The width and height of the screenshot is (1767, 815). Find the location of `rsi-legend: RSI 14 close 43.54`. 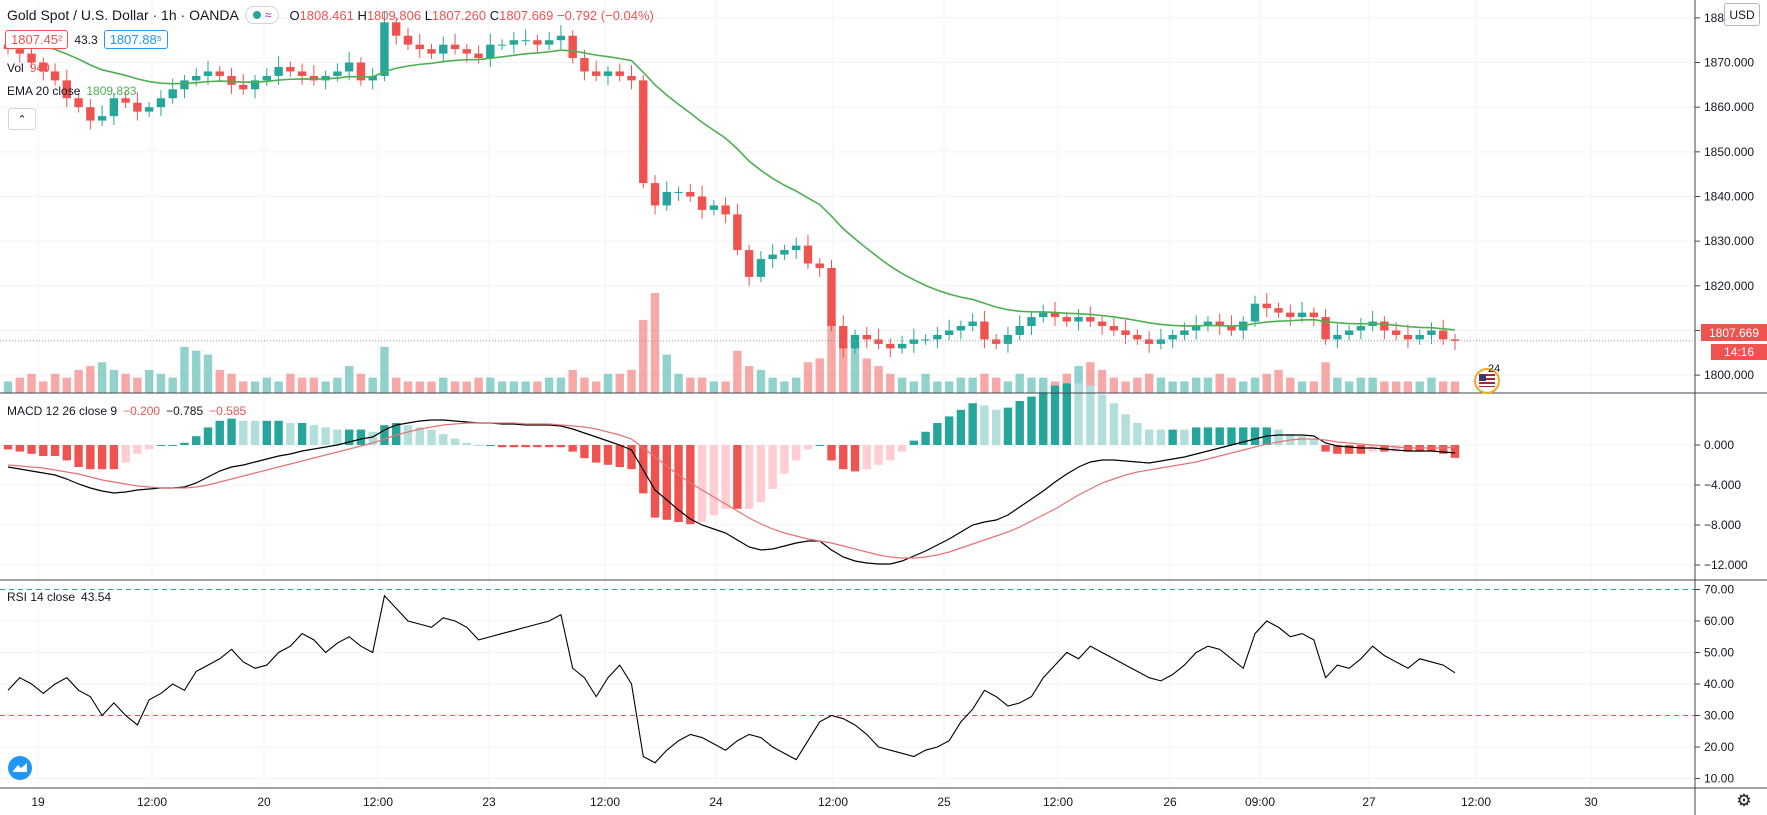

rsi-legend: RSI 14 close 43.54 is located at coordinates (59, 597).